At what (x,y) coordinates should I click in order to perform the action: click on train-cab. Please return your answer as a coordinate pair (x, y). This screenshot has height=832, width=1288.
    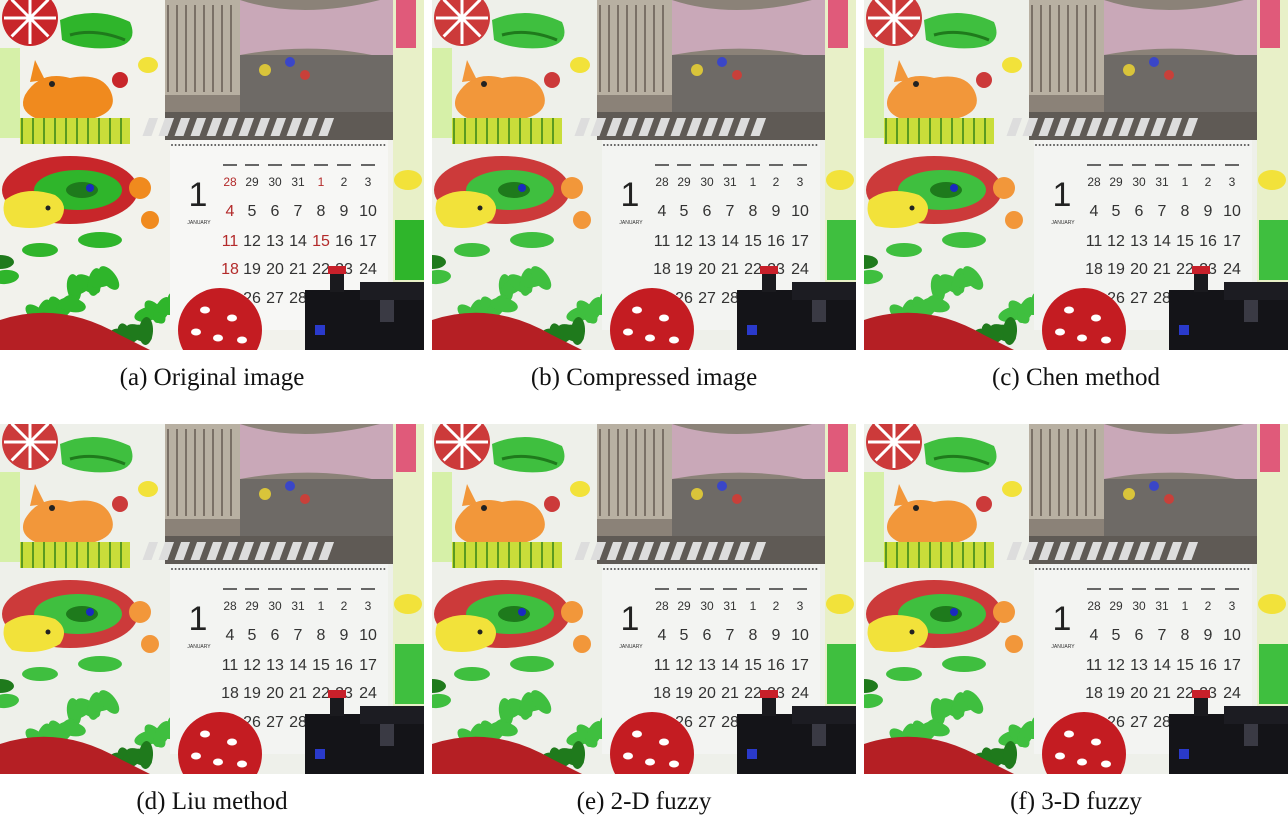
    Looking at the image, I should click on (1256, 291).